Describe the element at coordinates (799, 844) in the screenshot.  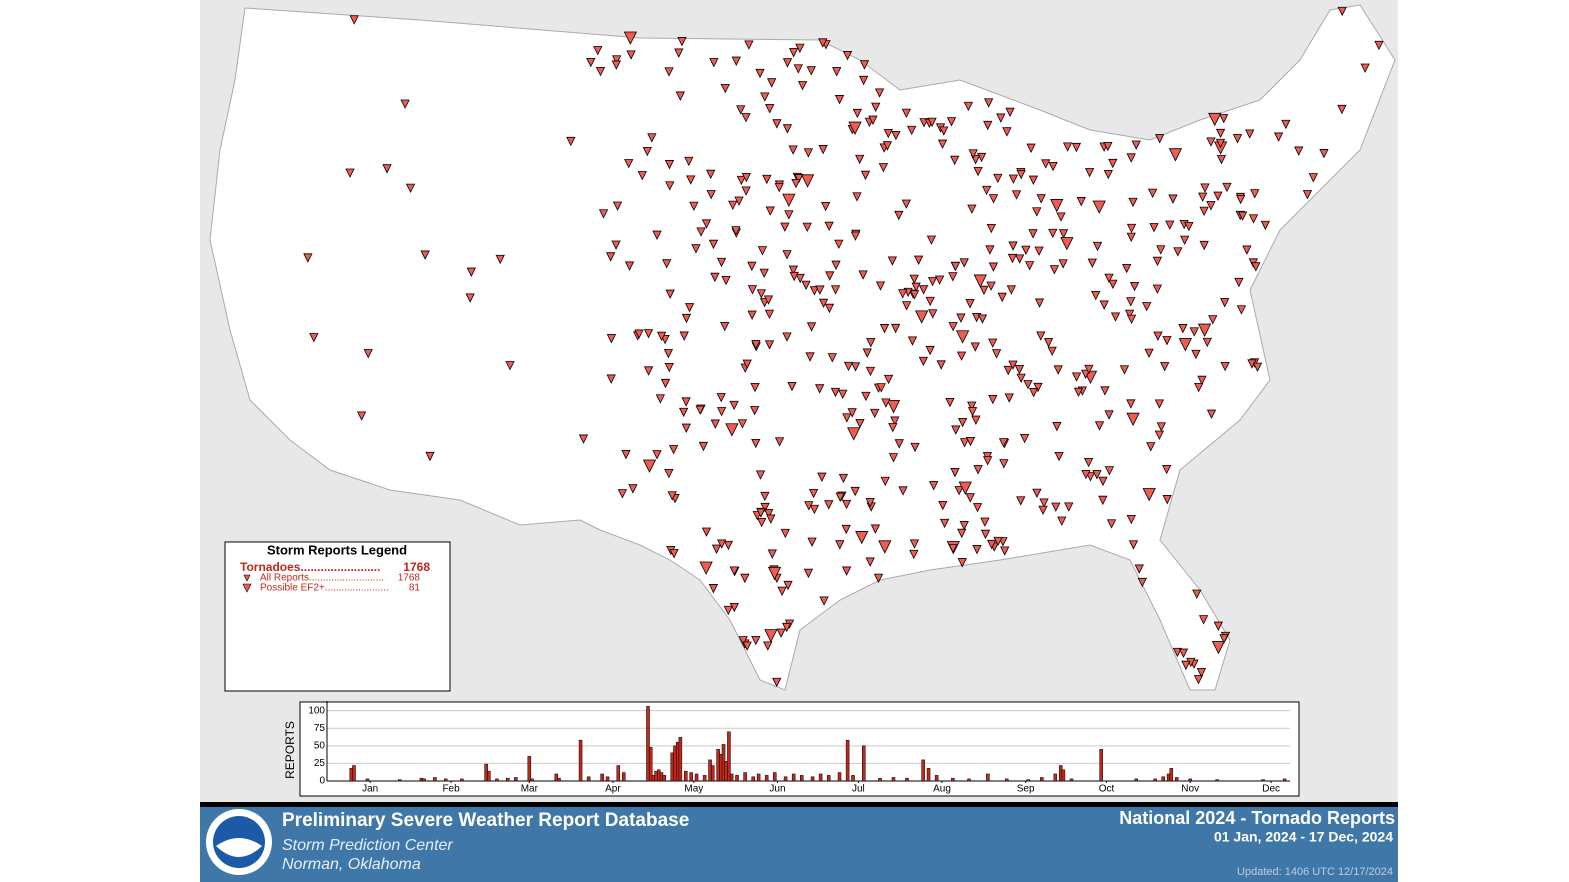
I see `footer` at that location.